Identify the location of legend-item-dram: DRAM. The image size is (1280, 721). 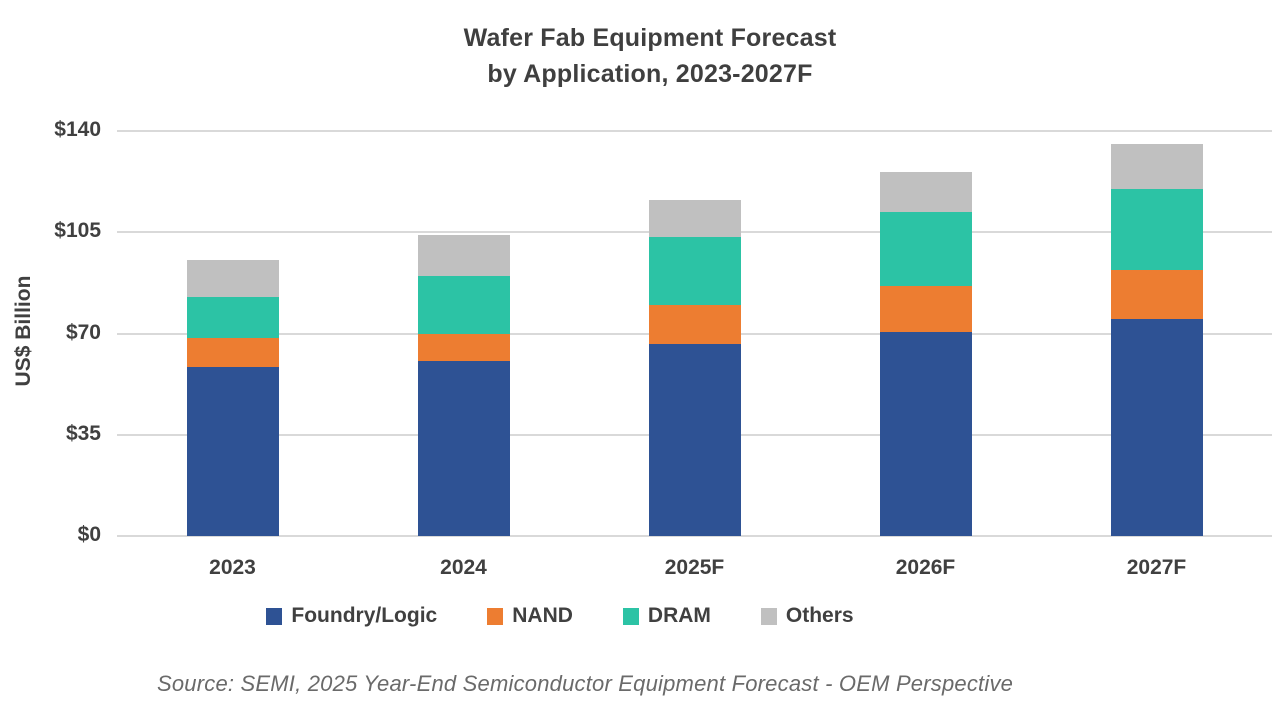
(666, 616).